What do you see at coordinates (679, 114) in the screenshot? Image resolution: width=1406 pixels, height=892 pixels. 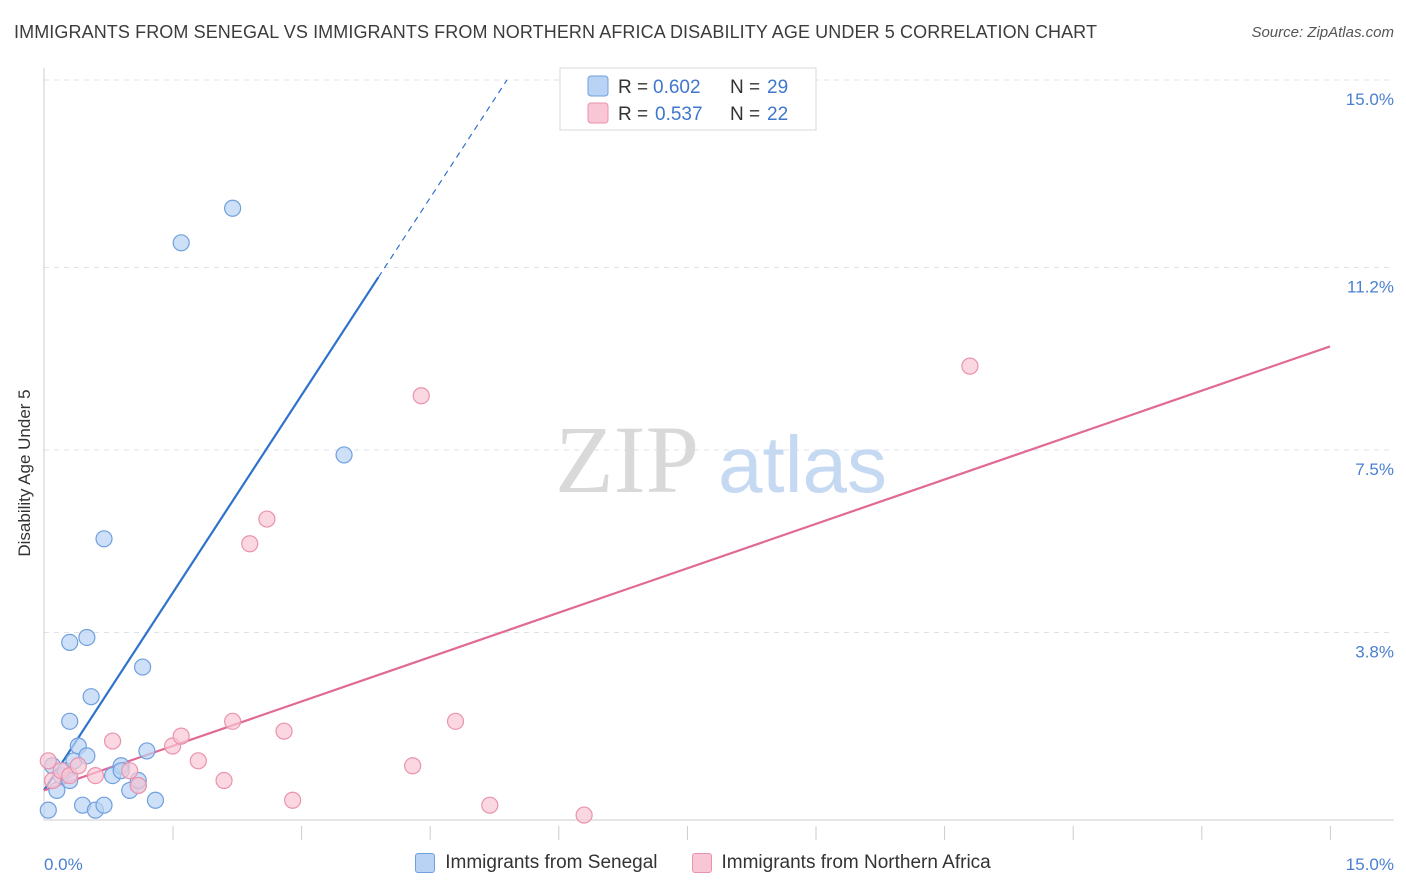 I see `legend-r-value-northern-africa: 0.537` at bounding box center [679, 114].